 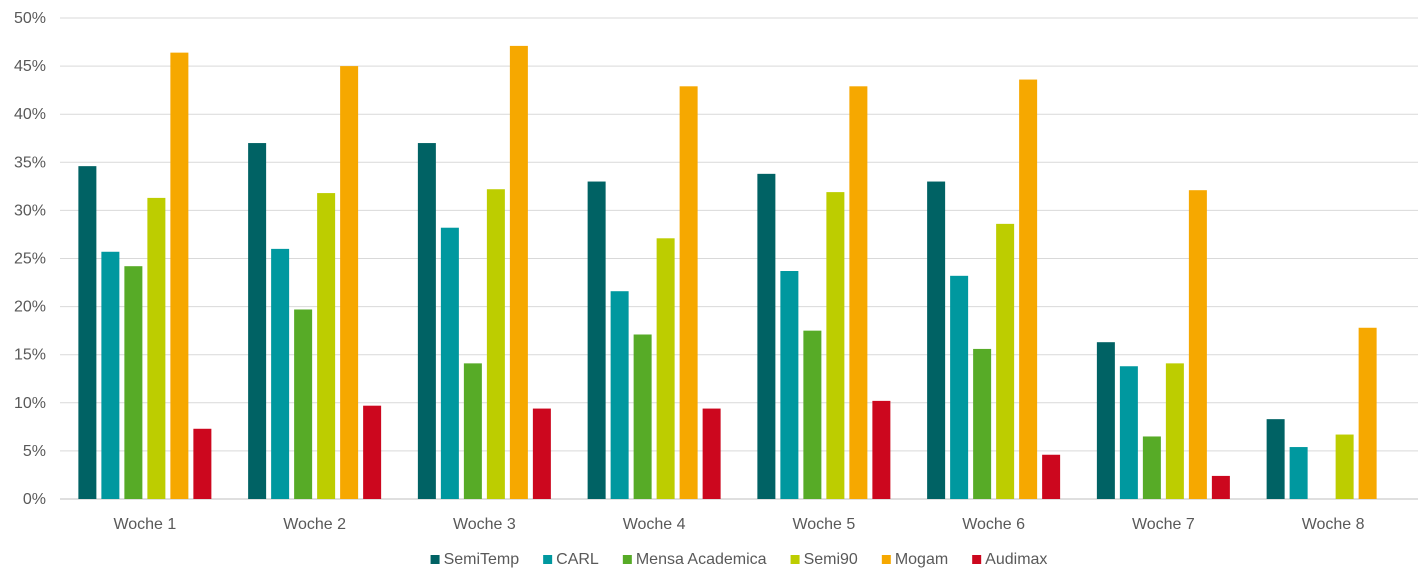 What do you see at coordinates (577, 559) in the screenshot?
I see `legend-label: CARL` at bounding box center [577, 559].